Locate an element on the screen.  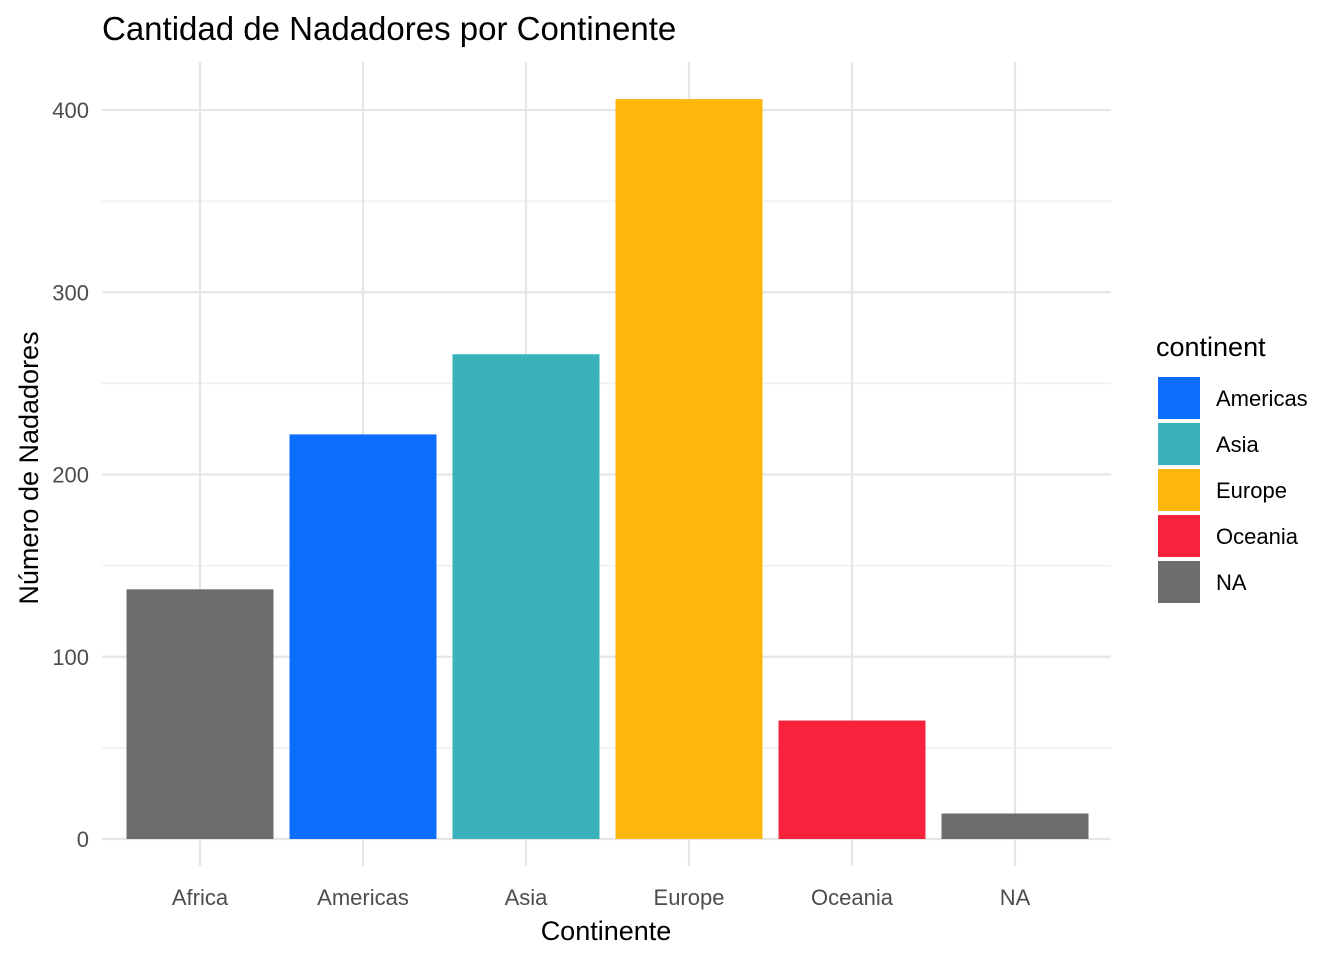
y-tick-label: 0 is located at coordinates (83, 839).